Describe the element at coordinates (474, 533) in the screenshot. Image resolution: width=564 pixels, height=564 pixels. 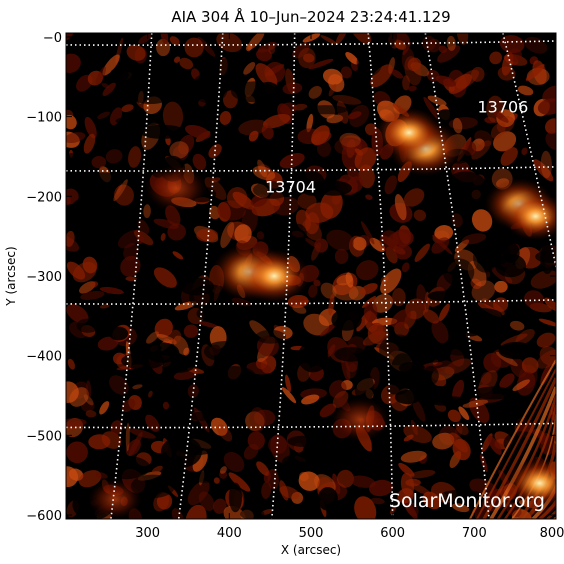
I see `x-tick-label: 700` at that location.